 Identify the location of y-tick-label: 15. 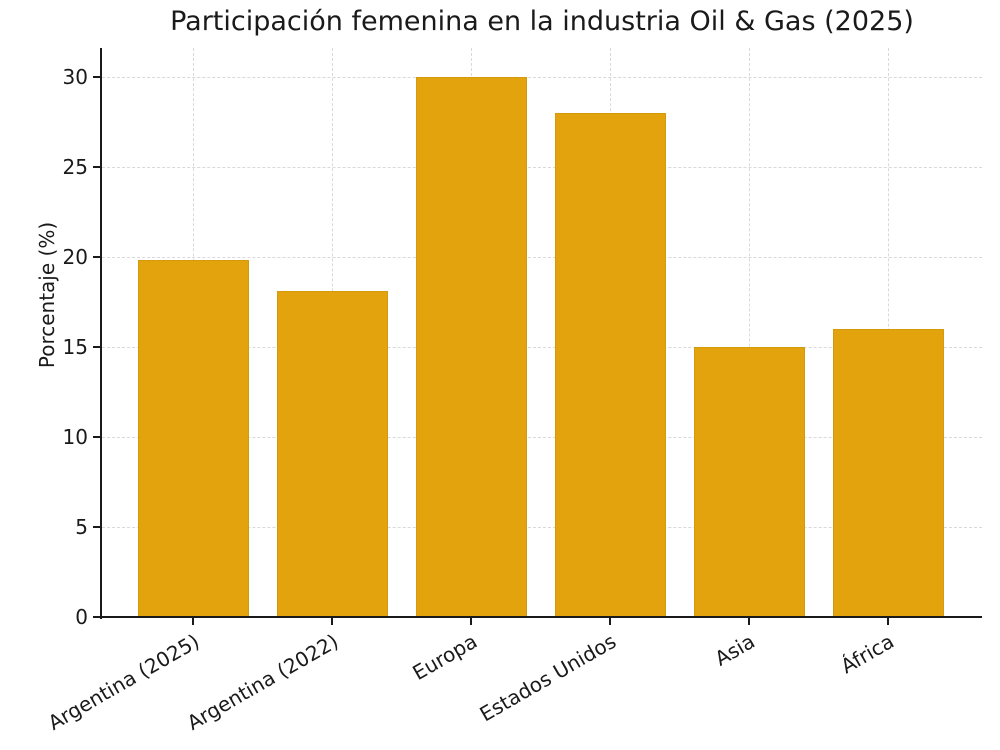
(75, 346).